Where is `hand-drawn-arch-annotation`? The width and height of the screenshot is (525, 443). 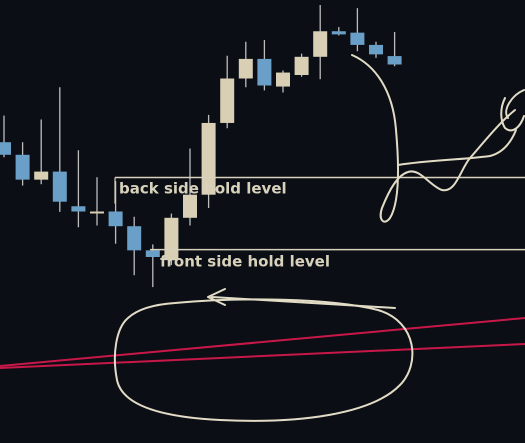
hand-drawn-arch-annotation is located at coordinates (433, 138).